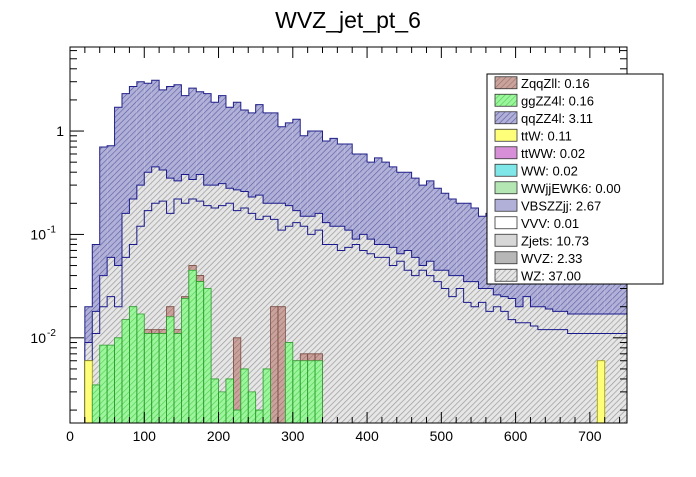  I want to click on y-tick-exponent: -2, so click(51, 333).